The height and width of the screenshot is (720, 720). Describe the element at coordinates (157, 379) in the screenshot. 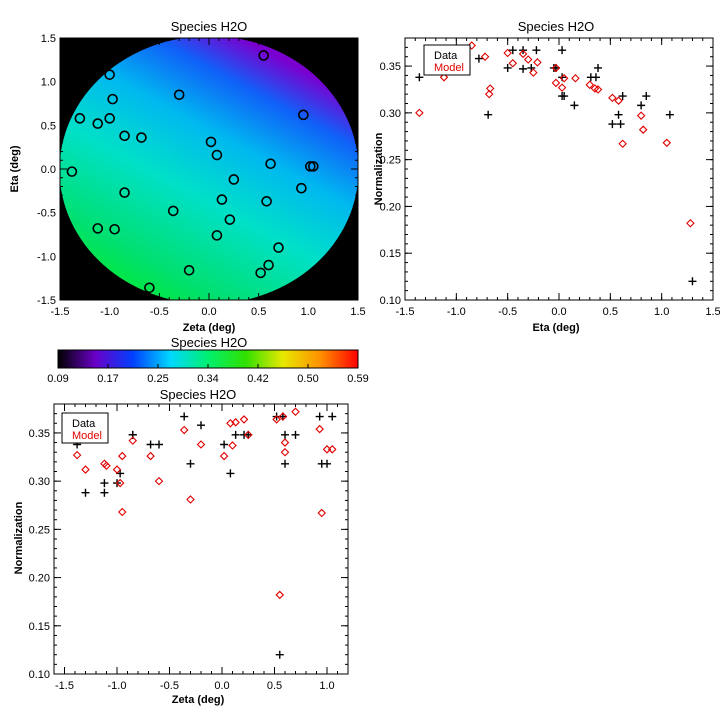

I see `colorbar-tick-label: 0.25` at that location.